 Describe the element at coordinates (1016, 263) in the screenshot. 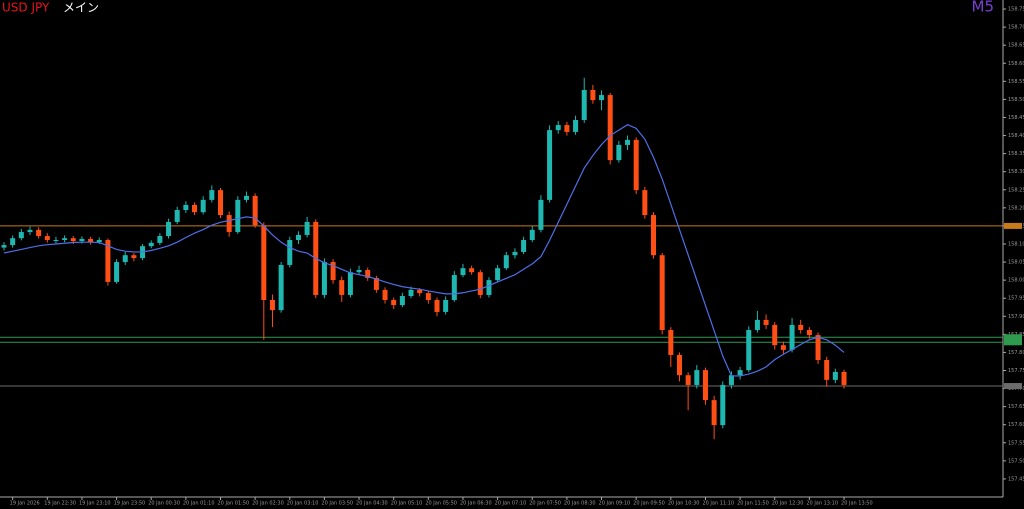

I see `y-tick-label: 158.05` at that location.